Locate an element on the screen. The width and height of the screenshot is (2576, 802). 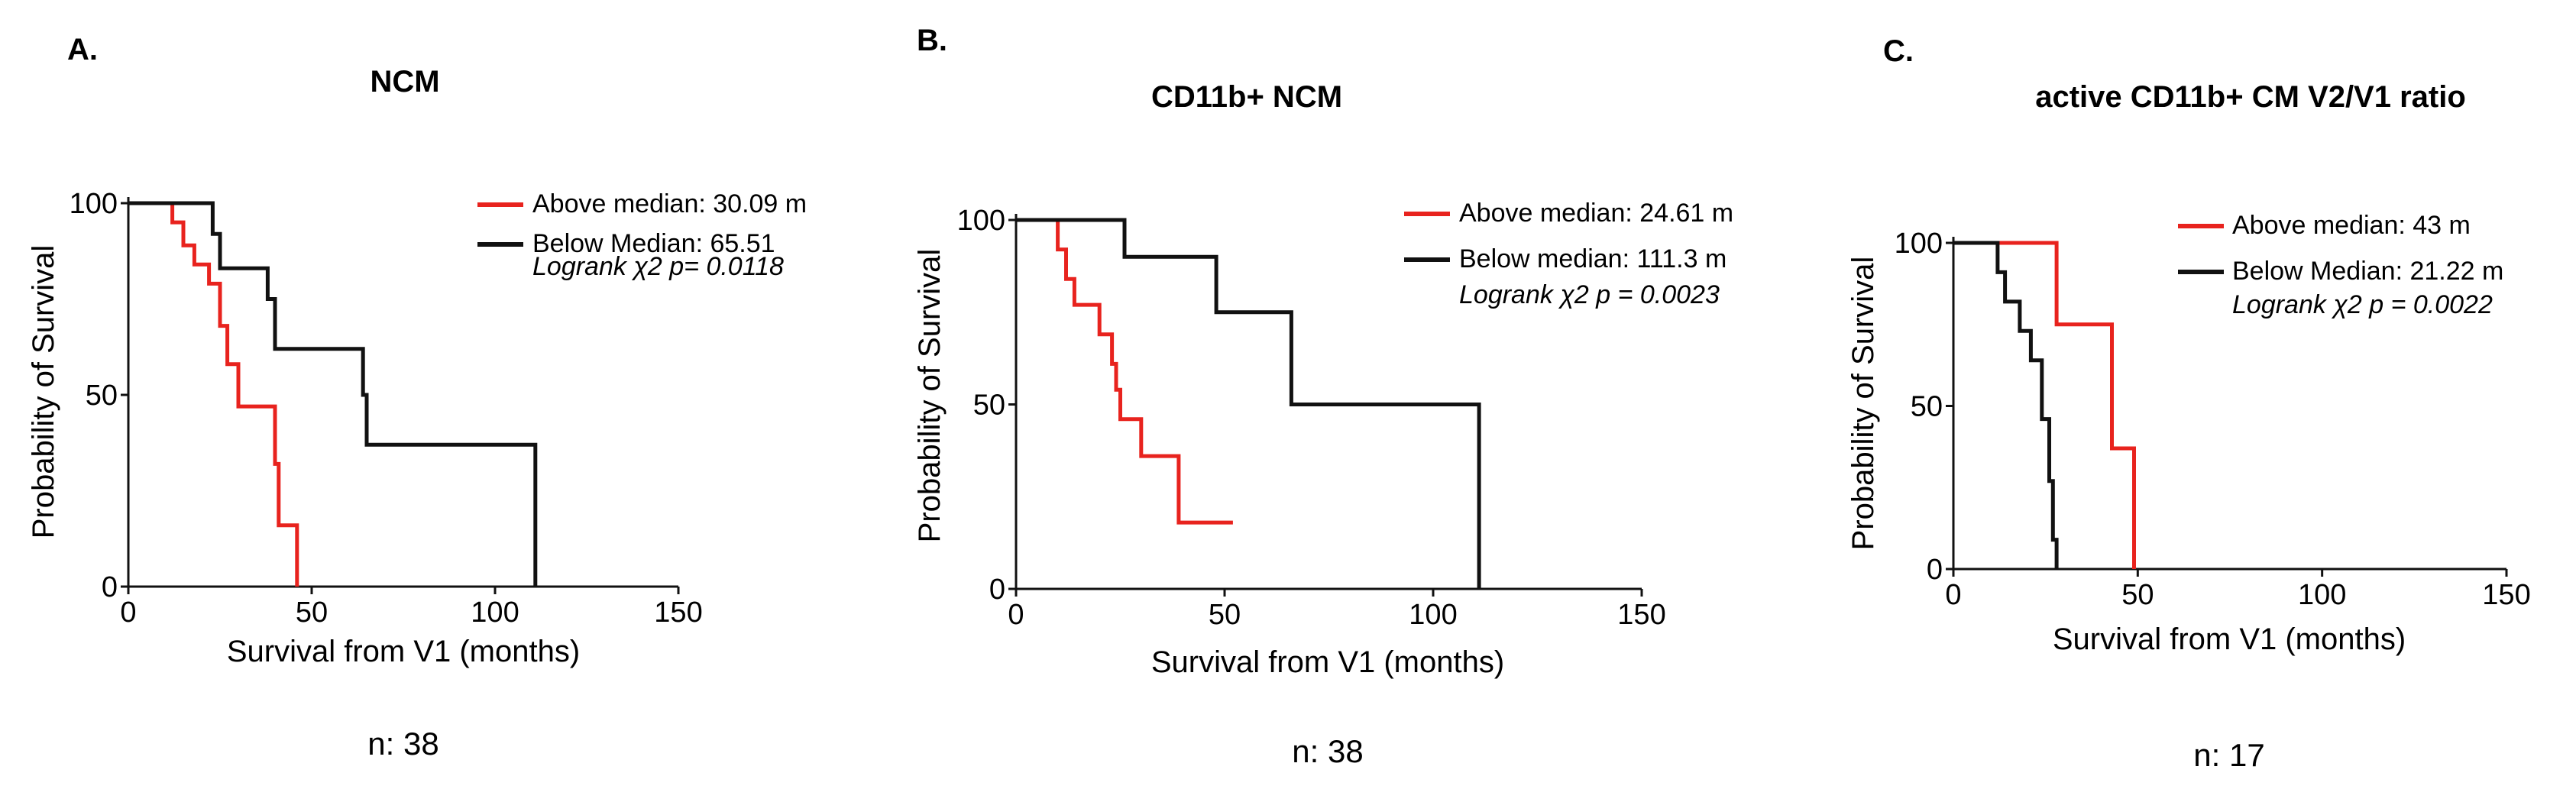
legend-entry: Below median: 111.3 m is located at coordinates (1593, 258).